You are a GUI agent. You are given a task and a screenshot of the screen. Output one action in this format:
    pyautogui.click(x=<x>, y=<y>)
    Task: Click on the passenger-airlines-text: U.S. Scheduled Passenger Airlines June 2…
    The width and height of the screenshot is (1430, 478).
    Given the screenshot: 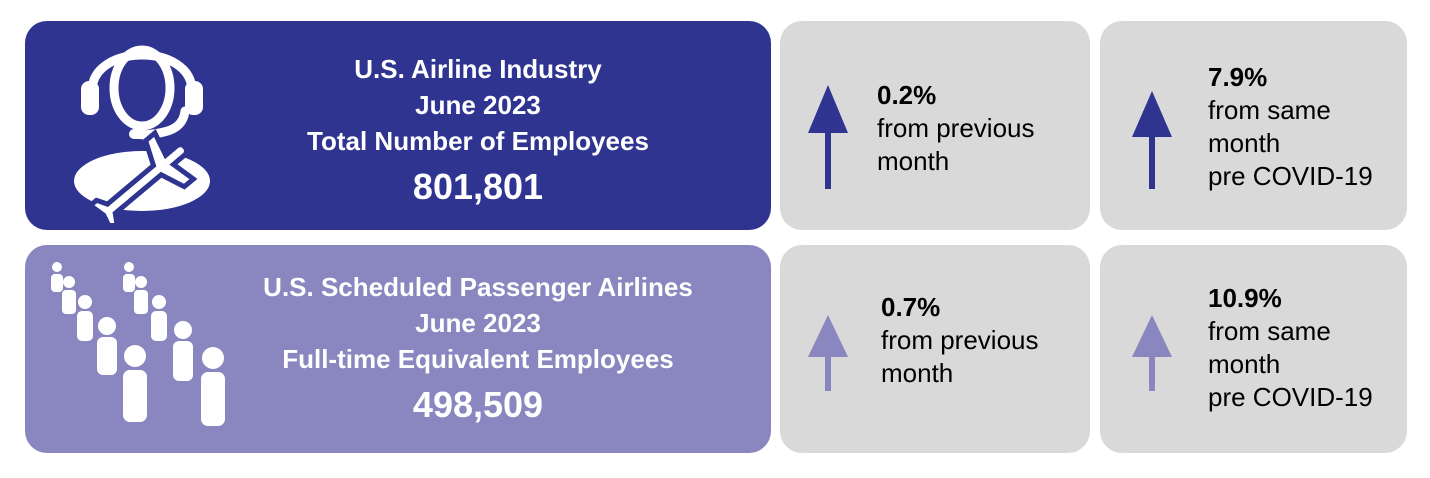 What is the action you would take?
    pyautogui.click(x=478, y=349)
    